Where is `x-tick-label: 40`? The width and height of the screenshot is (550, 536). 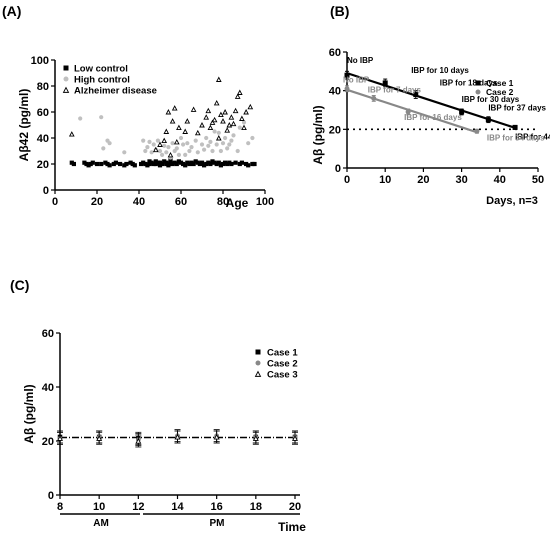 x-tick-label: 40 is located at coordinates (139, 202).